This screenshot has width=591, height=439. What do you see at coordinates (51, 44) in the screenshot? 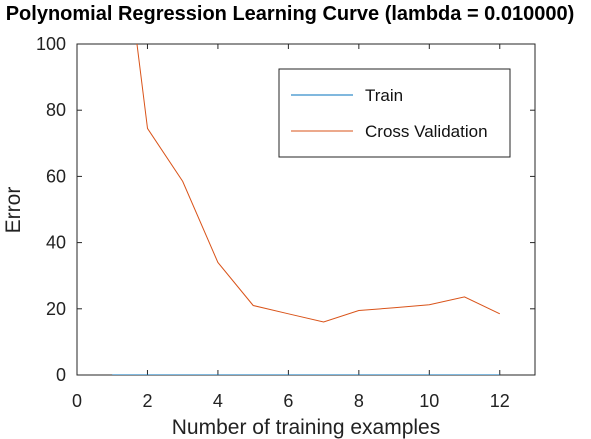
I see `y-tick-label: 100` at bounding box center [51, 44].